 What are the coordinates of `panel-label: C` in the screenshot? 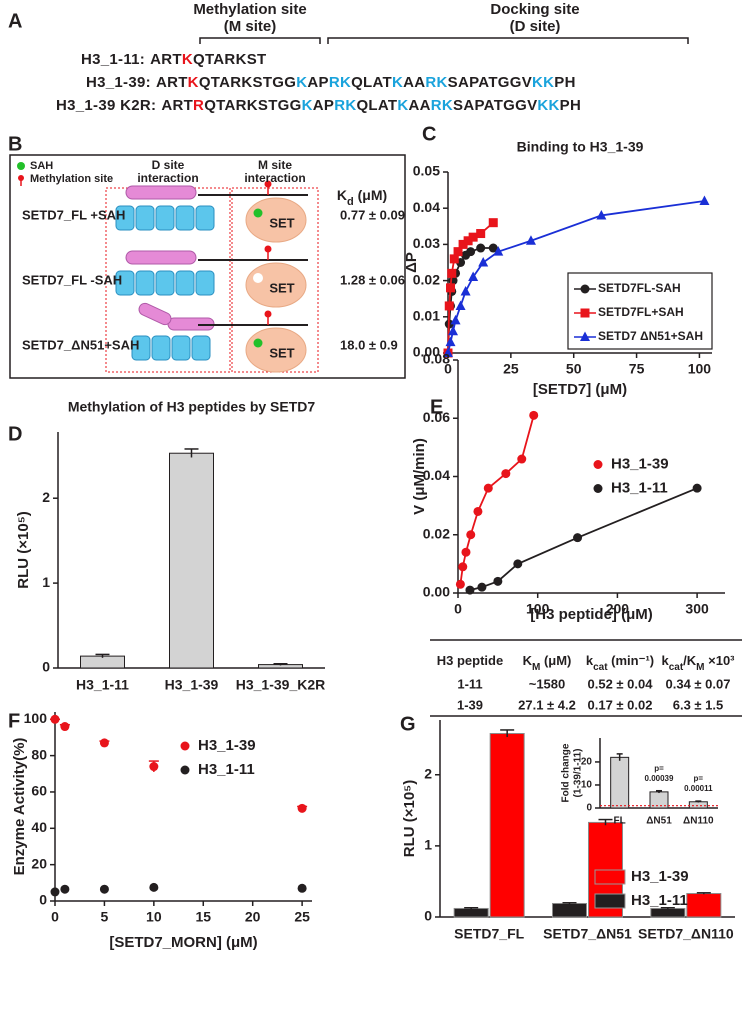 It's located at (429, 134).